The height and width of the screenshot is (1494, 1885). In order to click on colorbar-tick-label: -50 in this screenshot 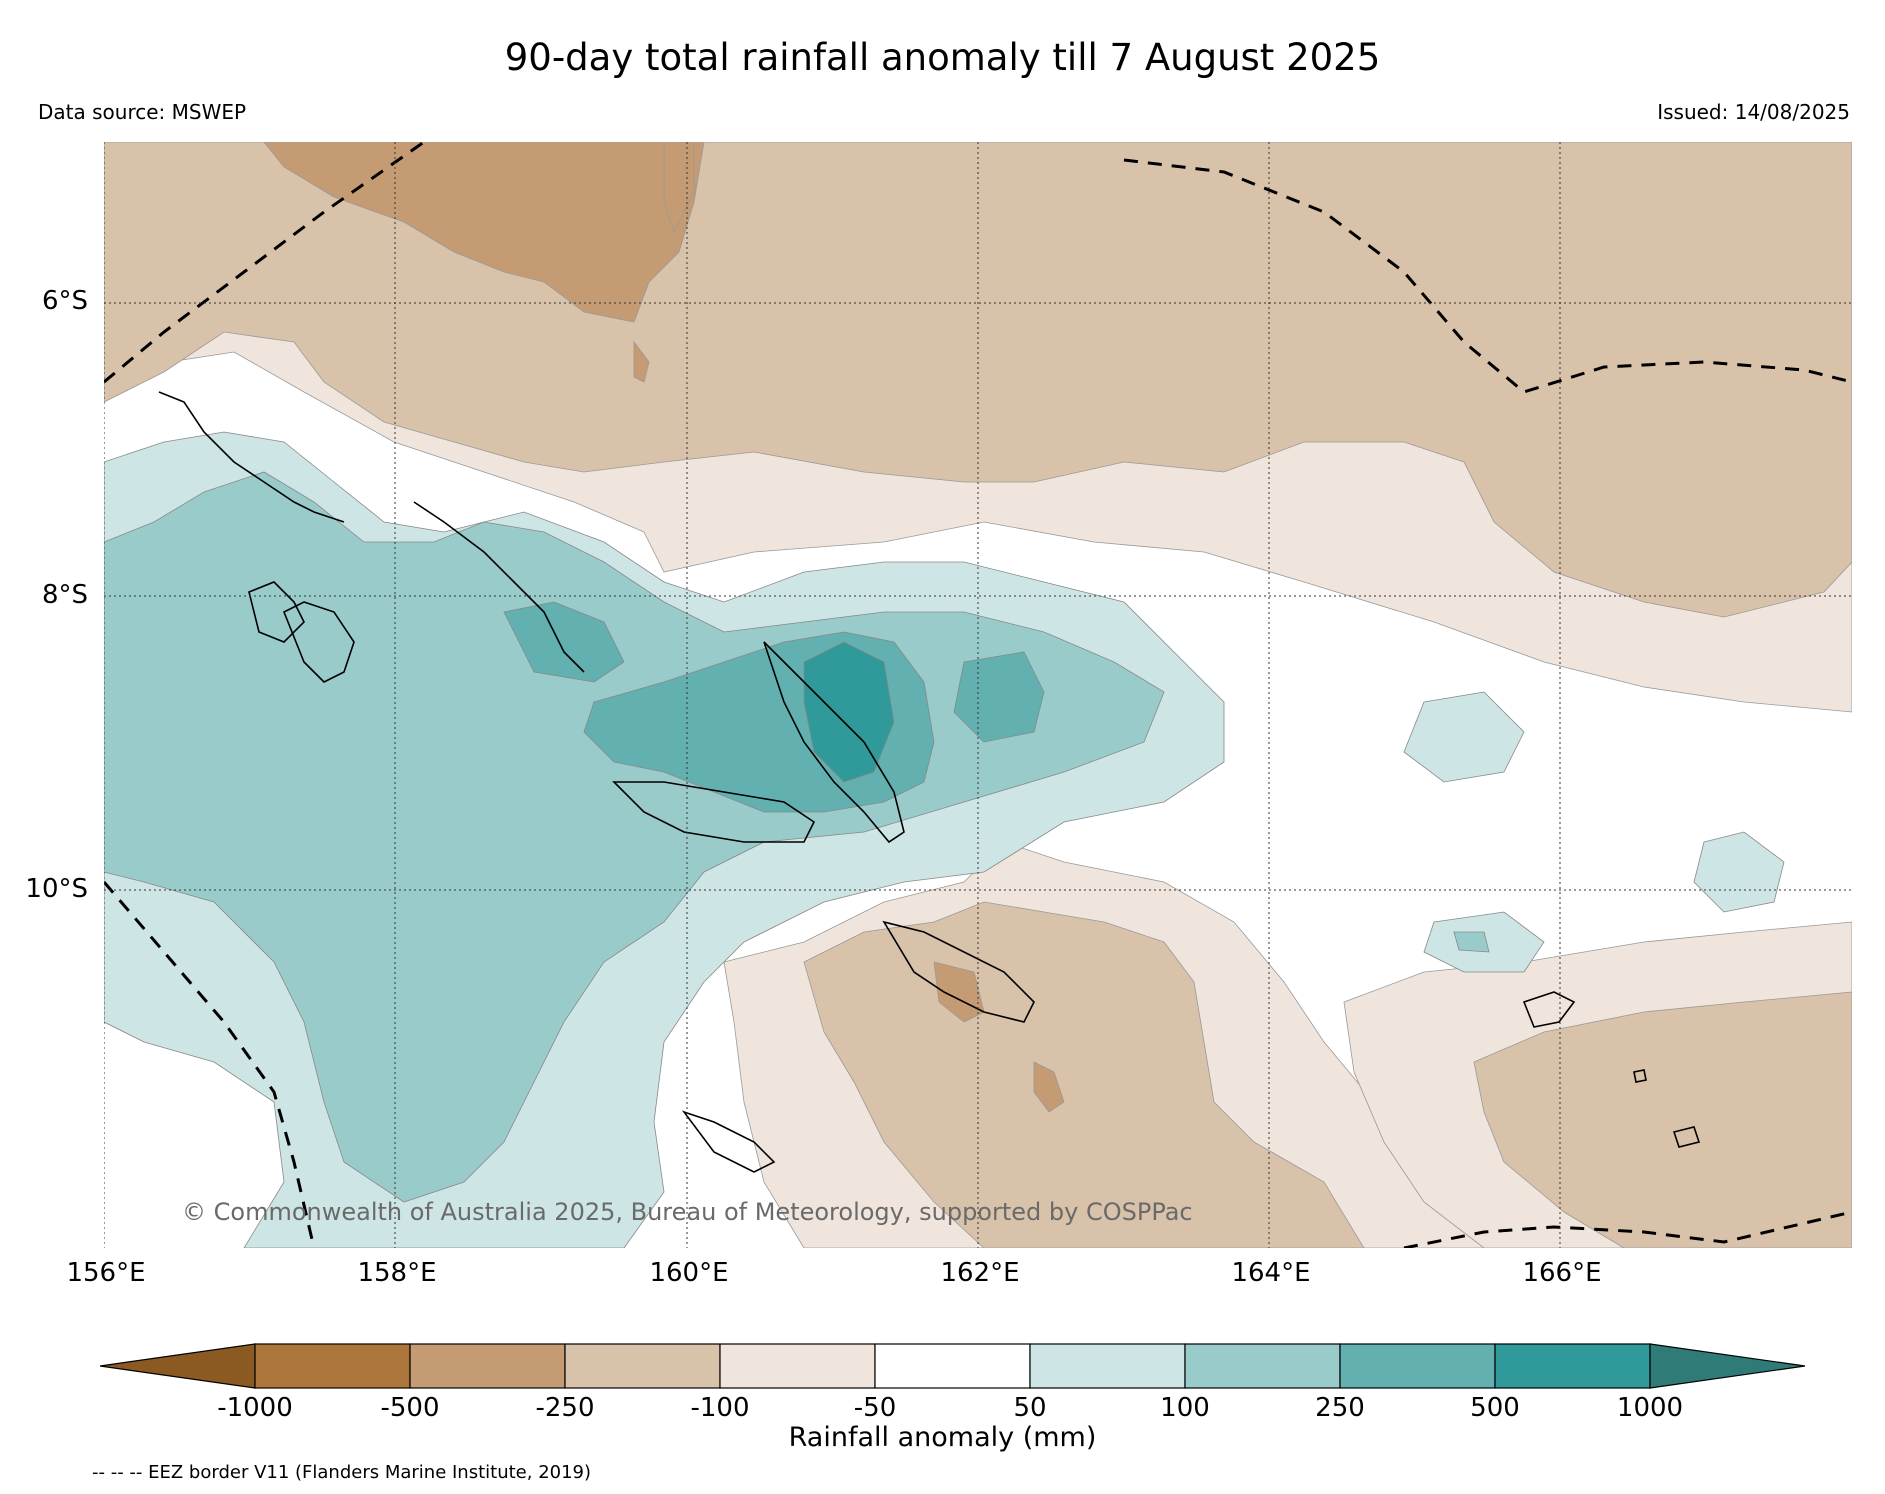, I will do `click(875, 1408)`.